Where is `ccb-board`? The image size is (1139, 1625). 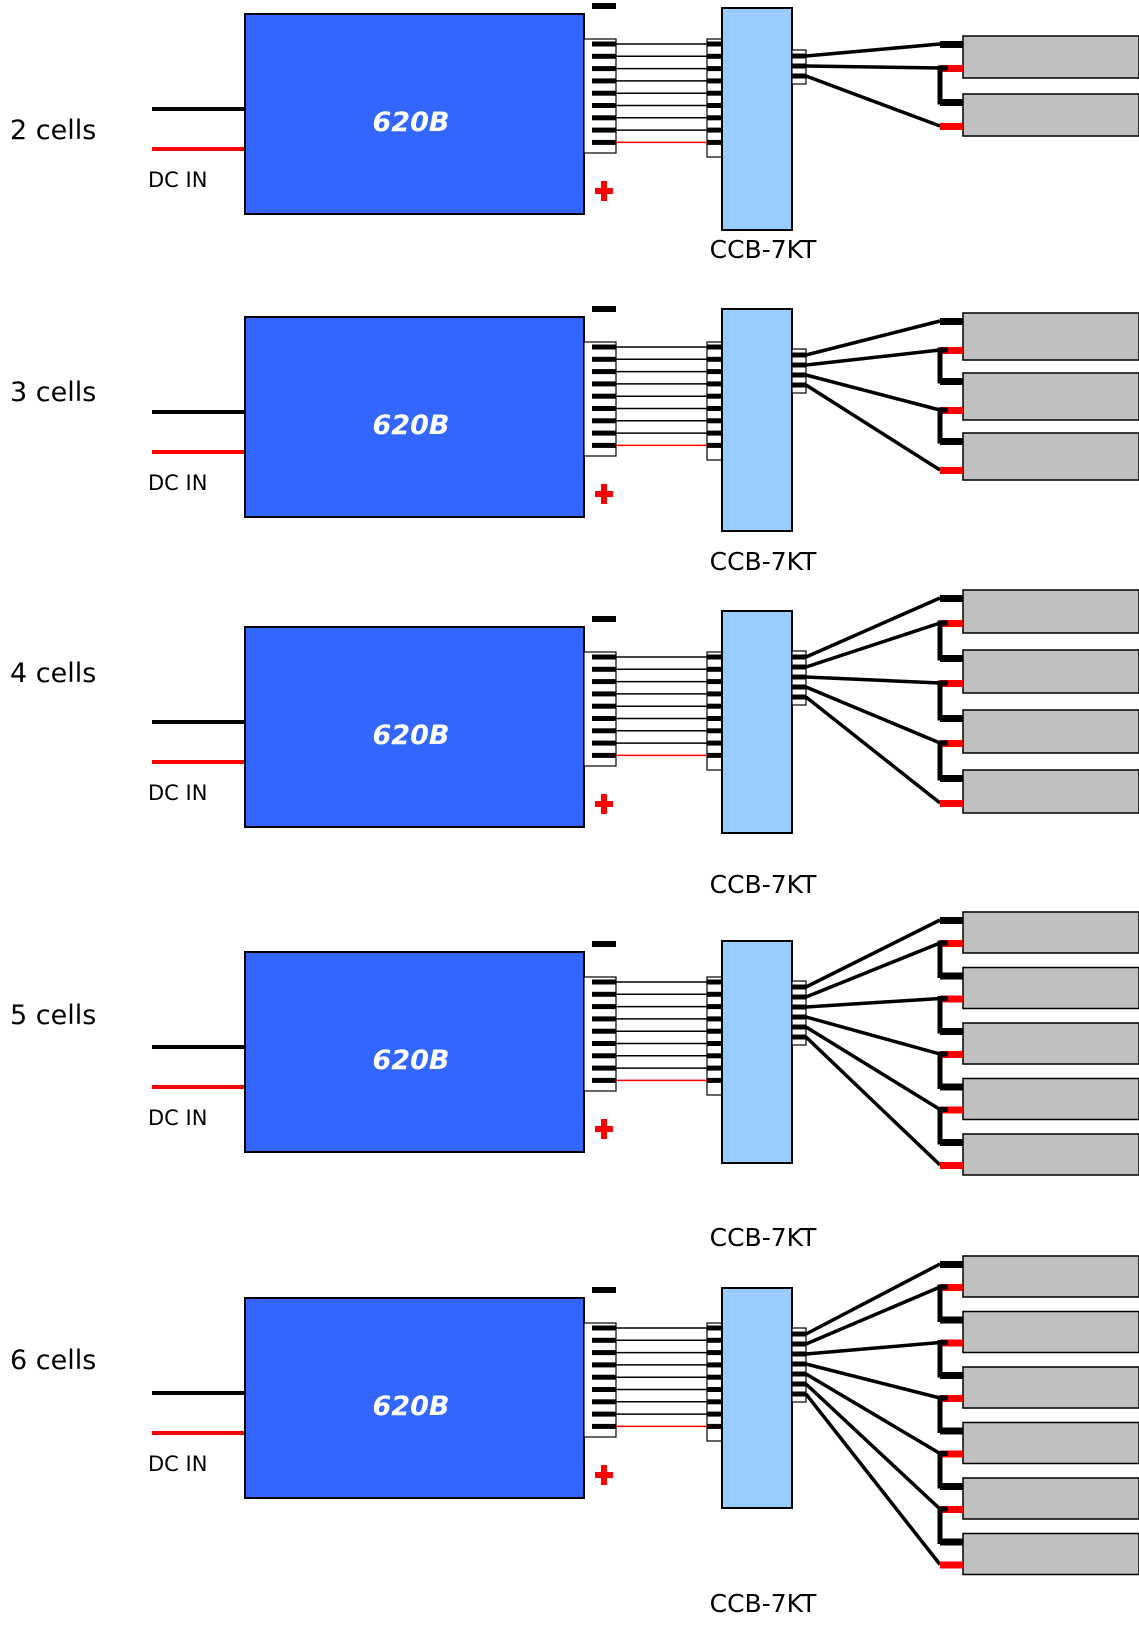 ccb-board is located at coordinates (757, 722).